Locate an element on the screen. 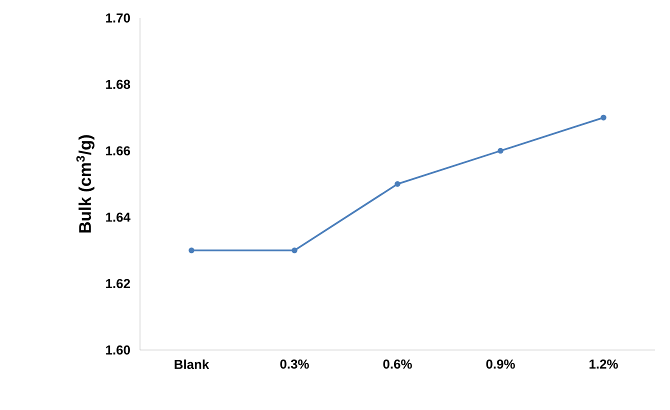 The image size is (670, 410). y-tick-label: 1.68 is located at coordinates (118, 84).